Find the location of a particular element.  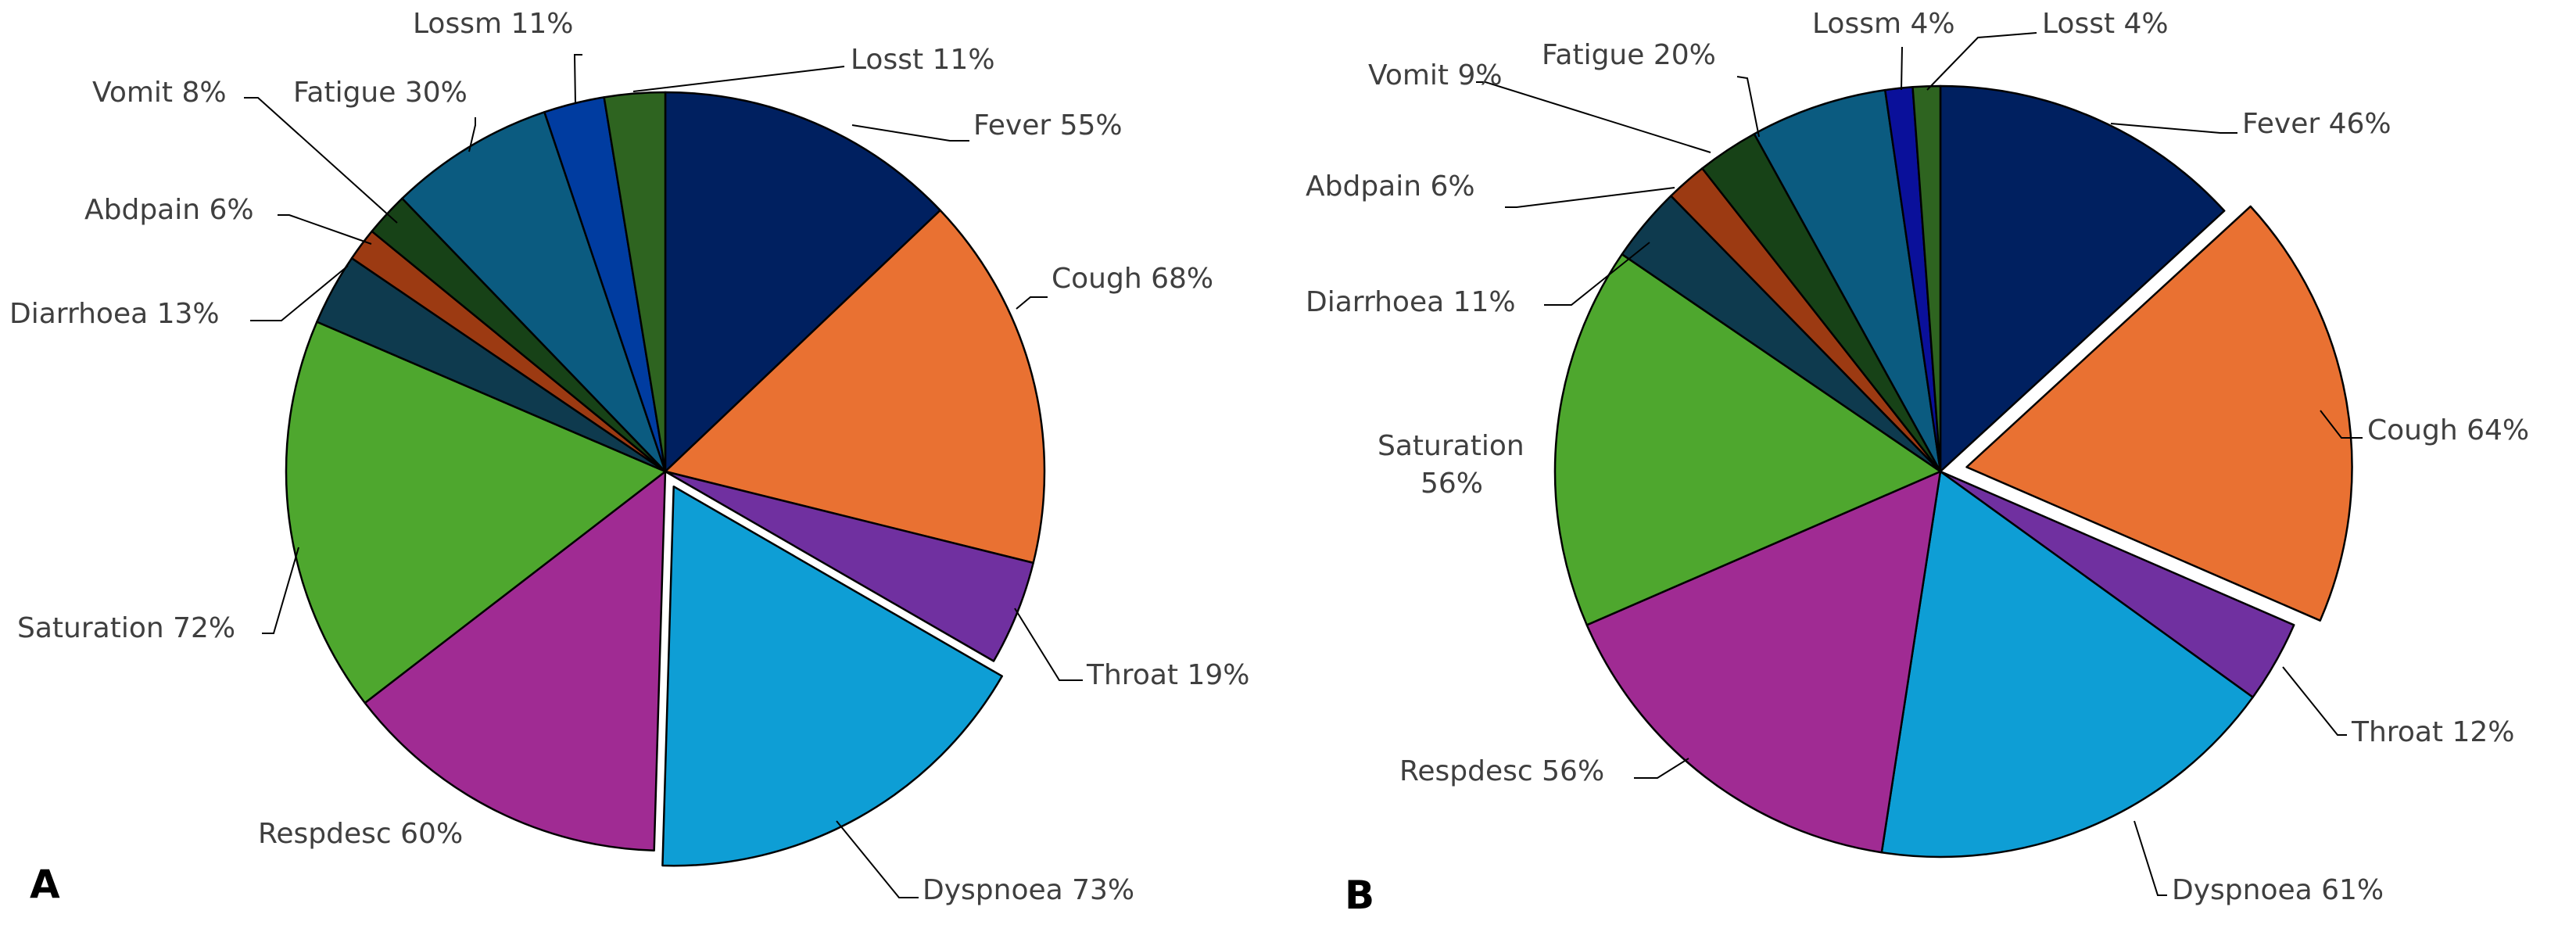

slice-label-vomit: Vomit 9% is located at coordinates (1435, 75).